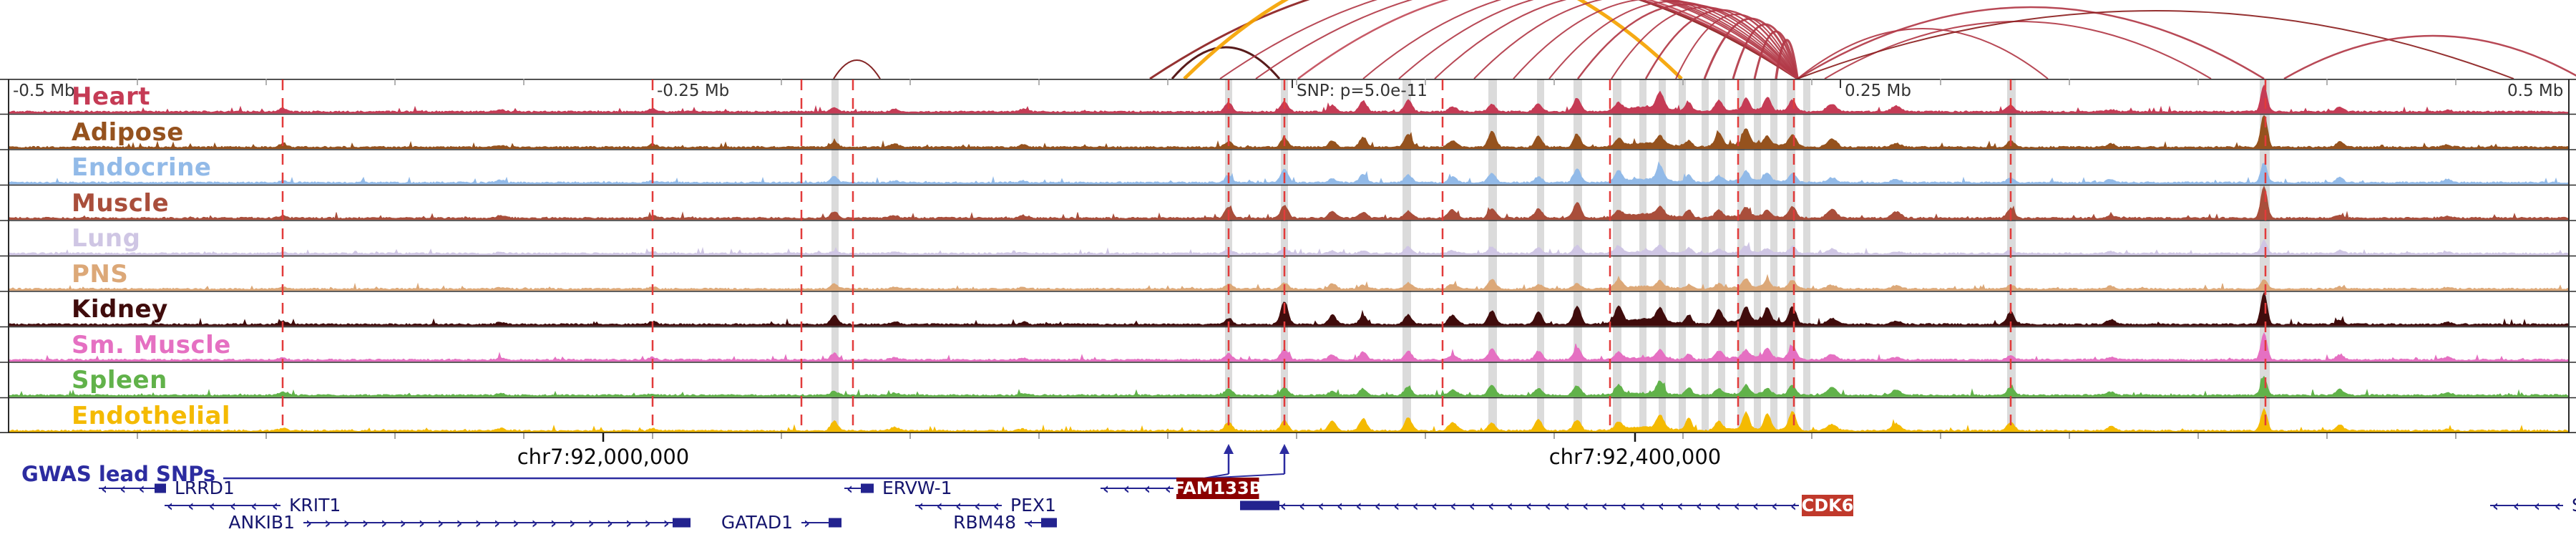 Image resolution: width=2576 pixels, height=537 pixels. Describe the element at coordinates (603, 457) in the screenshot. I see `genomic-coordinate-label: chr7:92,000,000` at that location.